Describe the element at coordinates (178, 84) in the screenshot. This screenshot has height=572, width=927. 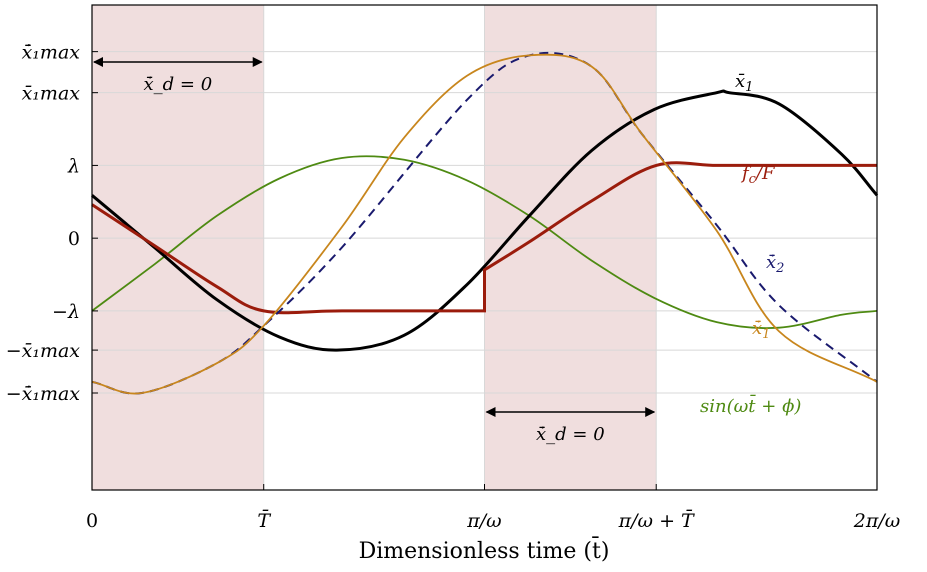
I see `annotation-label-1: ẋ̄_d = 0` at that location.